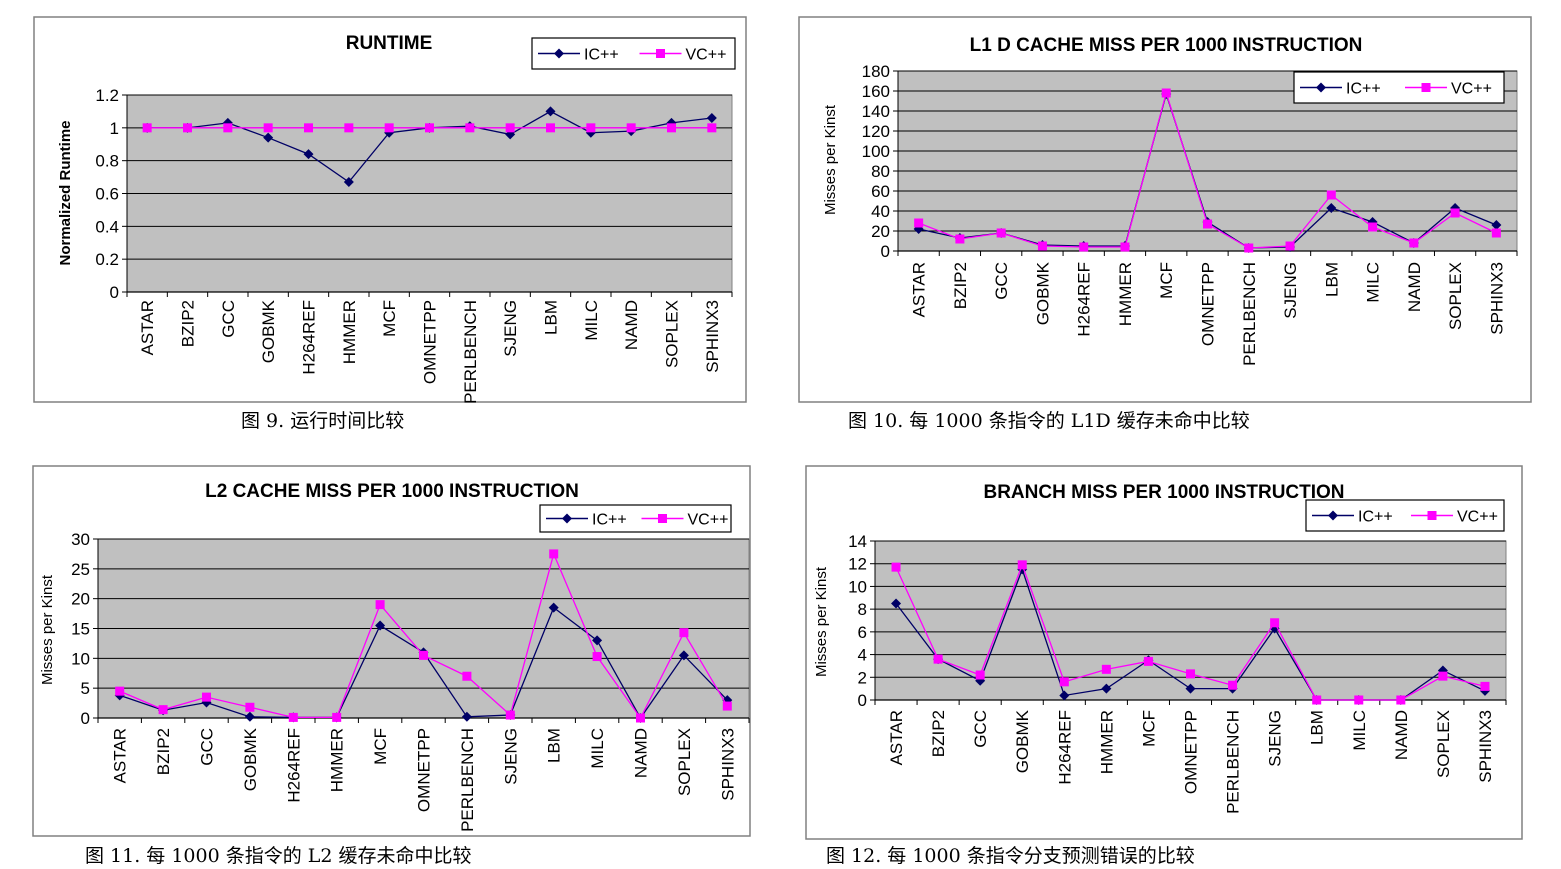 The width and height of the screenshot is (1561, 869). I want to click on category-label: GCC, so click(980, 729).